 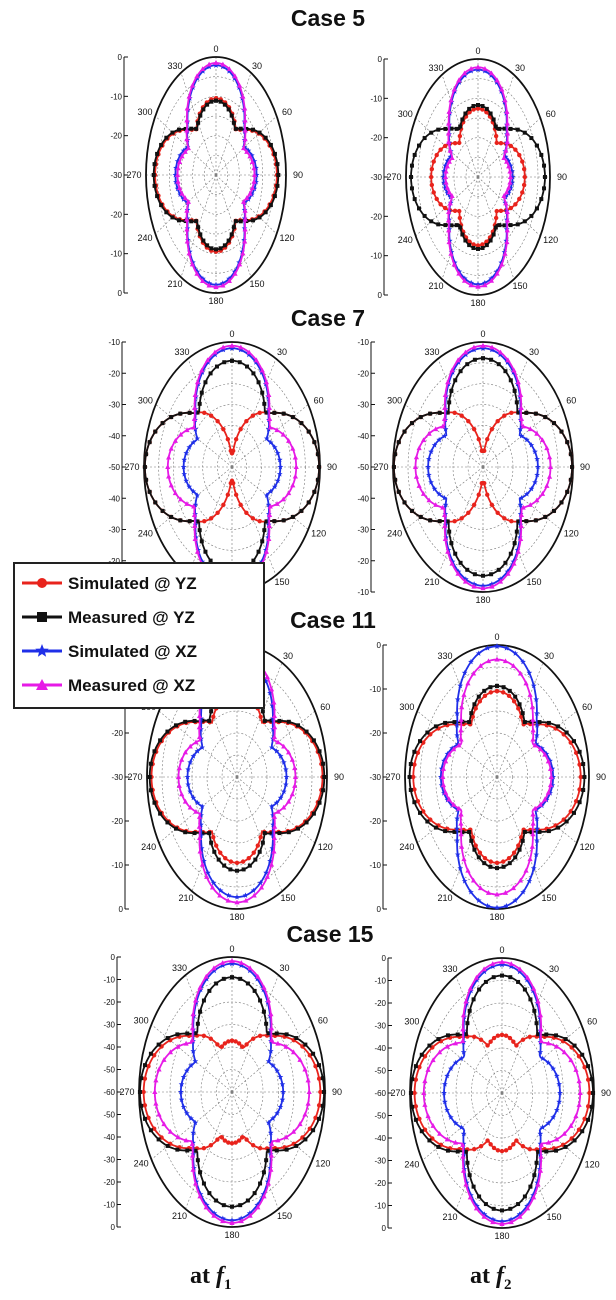 I want to click on legend-marker-circle, so click(x=42, y=583).